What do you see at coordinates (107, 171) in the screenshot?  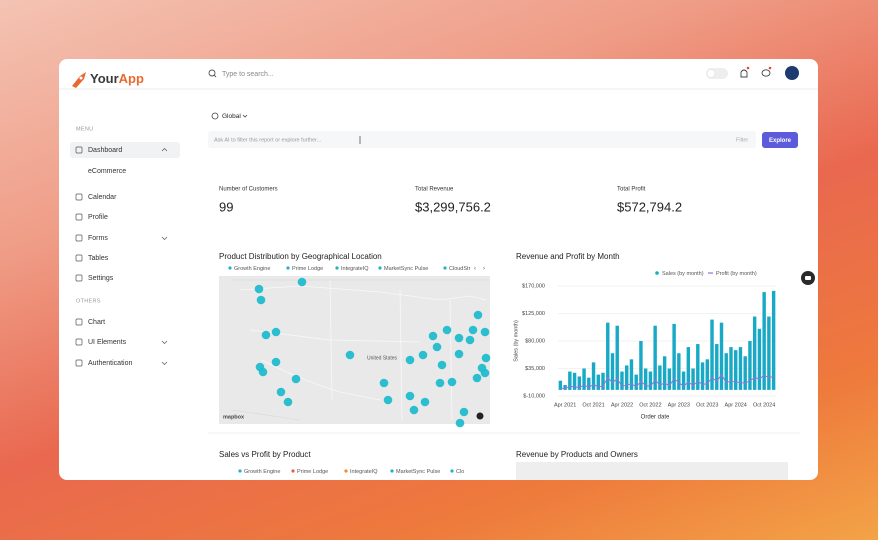 I see `nav-item: eCommerce` at bounding box center [107, 171].